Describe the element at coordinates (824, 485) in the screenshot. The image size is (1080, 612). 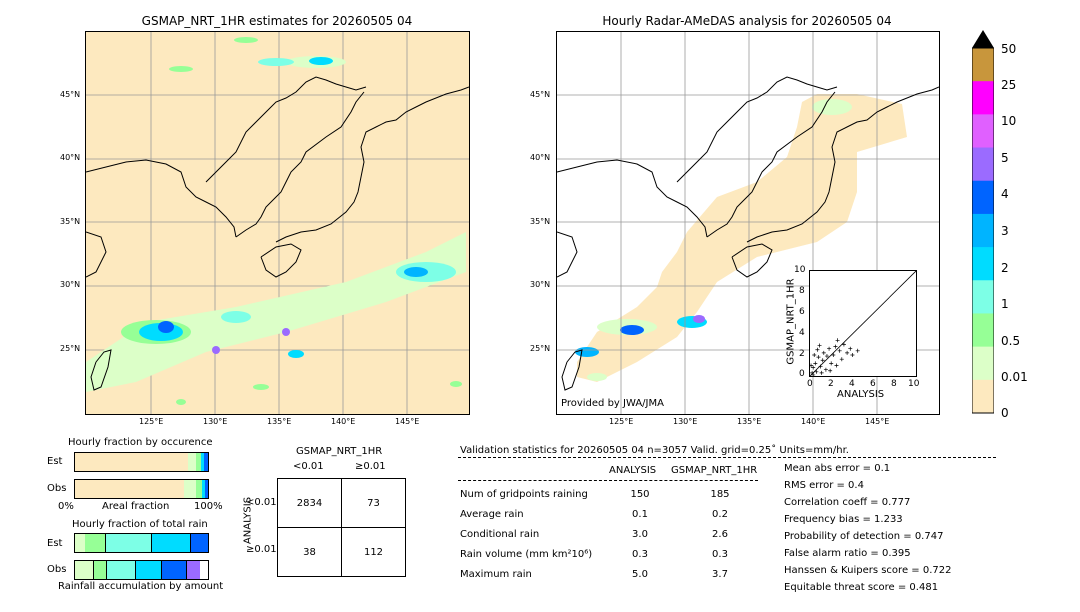
I see `score-rms: RMS error = 0.4` at that location.